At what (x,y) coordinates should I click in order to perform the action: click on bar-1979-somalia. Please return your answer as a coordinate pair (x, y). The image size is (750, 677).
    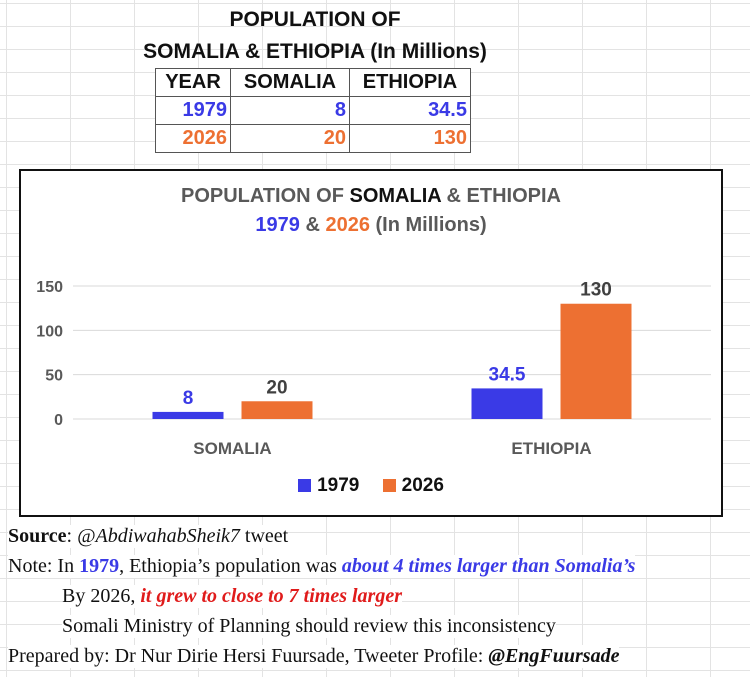
    Looking at the image, I should click on (188, 415).